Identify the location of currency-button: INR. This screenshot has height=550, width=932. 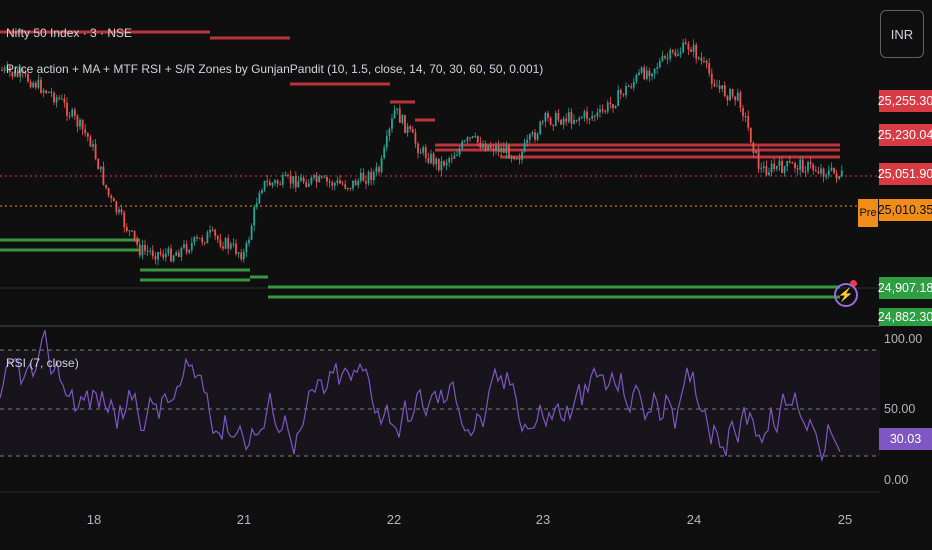
(902, 34).